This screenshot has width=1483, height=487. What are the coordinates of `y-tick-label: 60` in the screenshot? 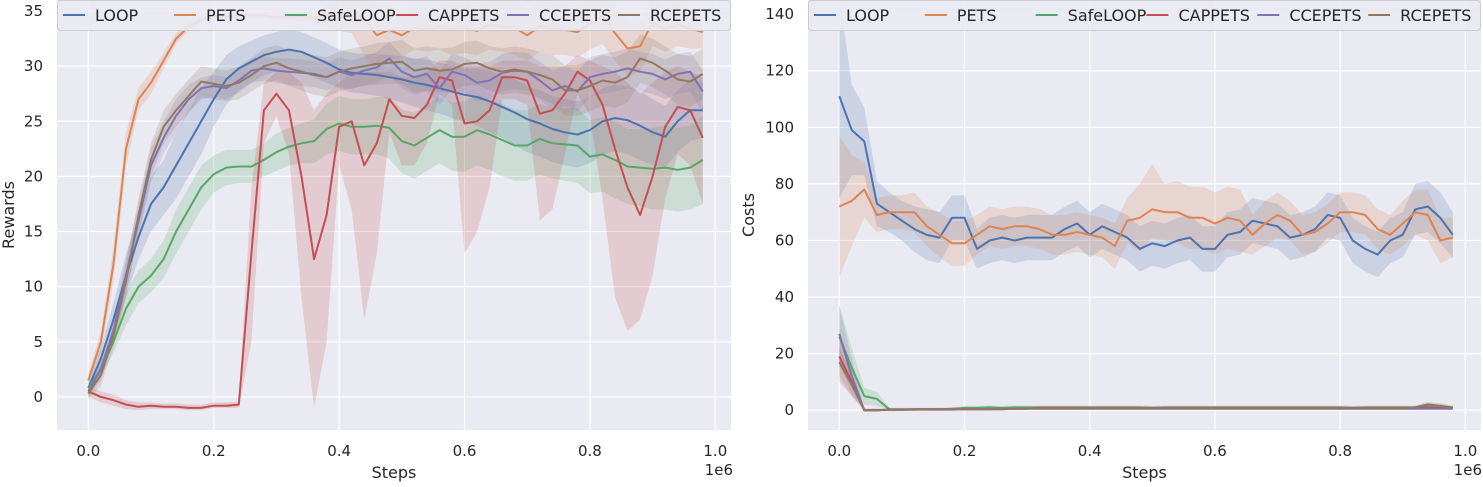 It's located at (784, 240).